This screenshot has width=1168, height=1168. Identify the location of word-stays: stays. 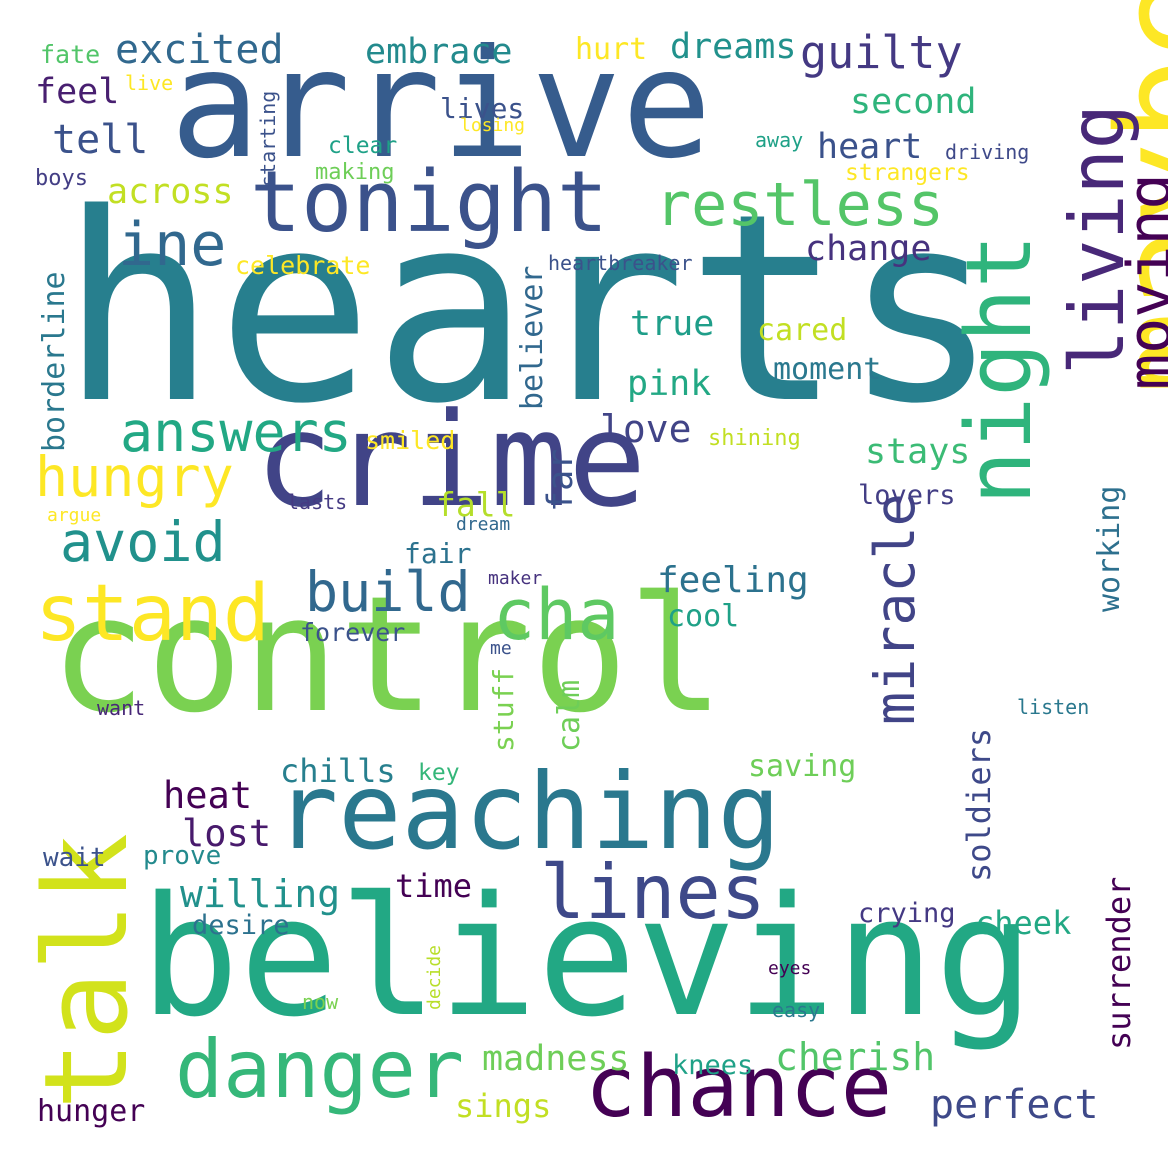
(918, 452).